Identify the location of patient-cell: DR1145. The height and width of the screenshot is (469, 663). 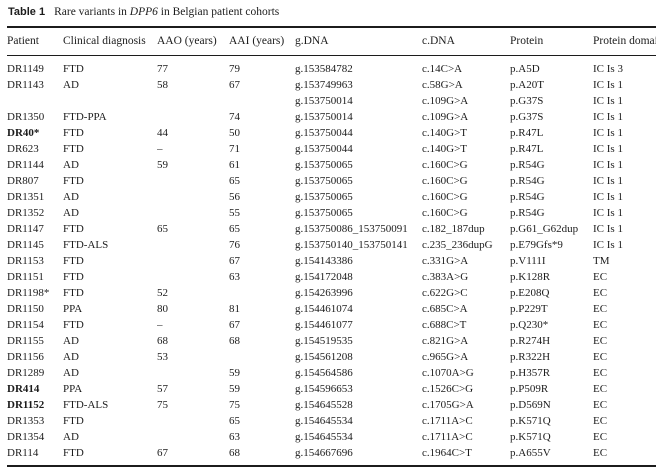
(25, 245).